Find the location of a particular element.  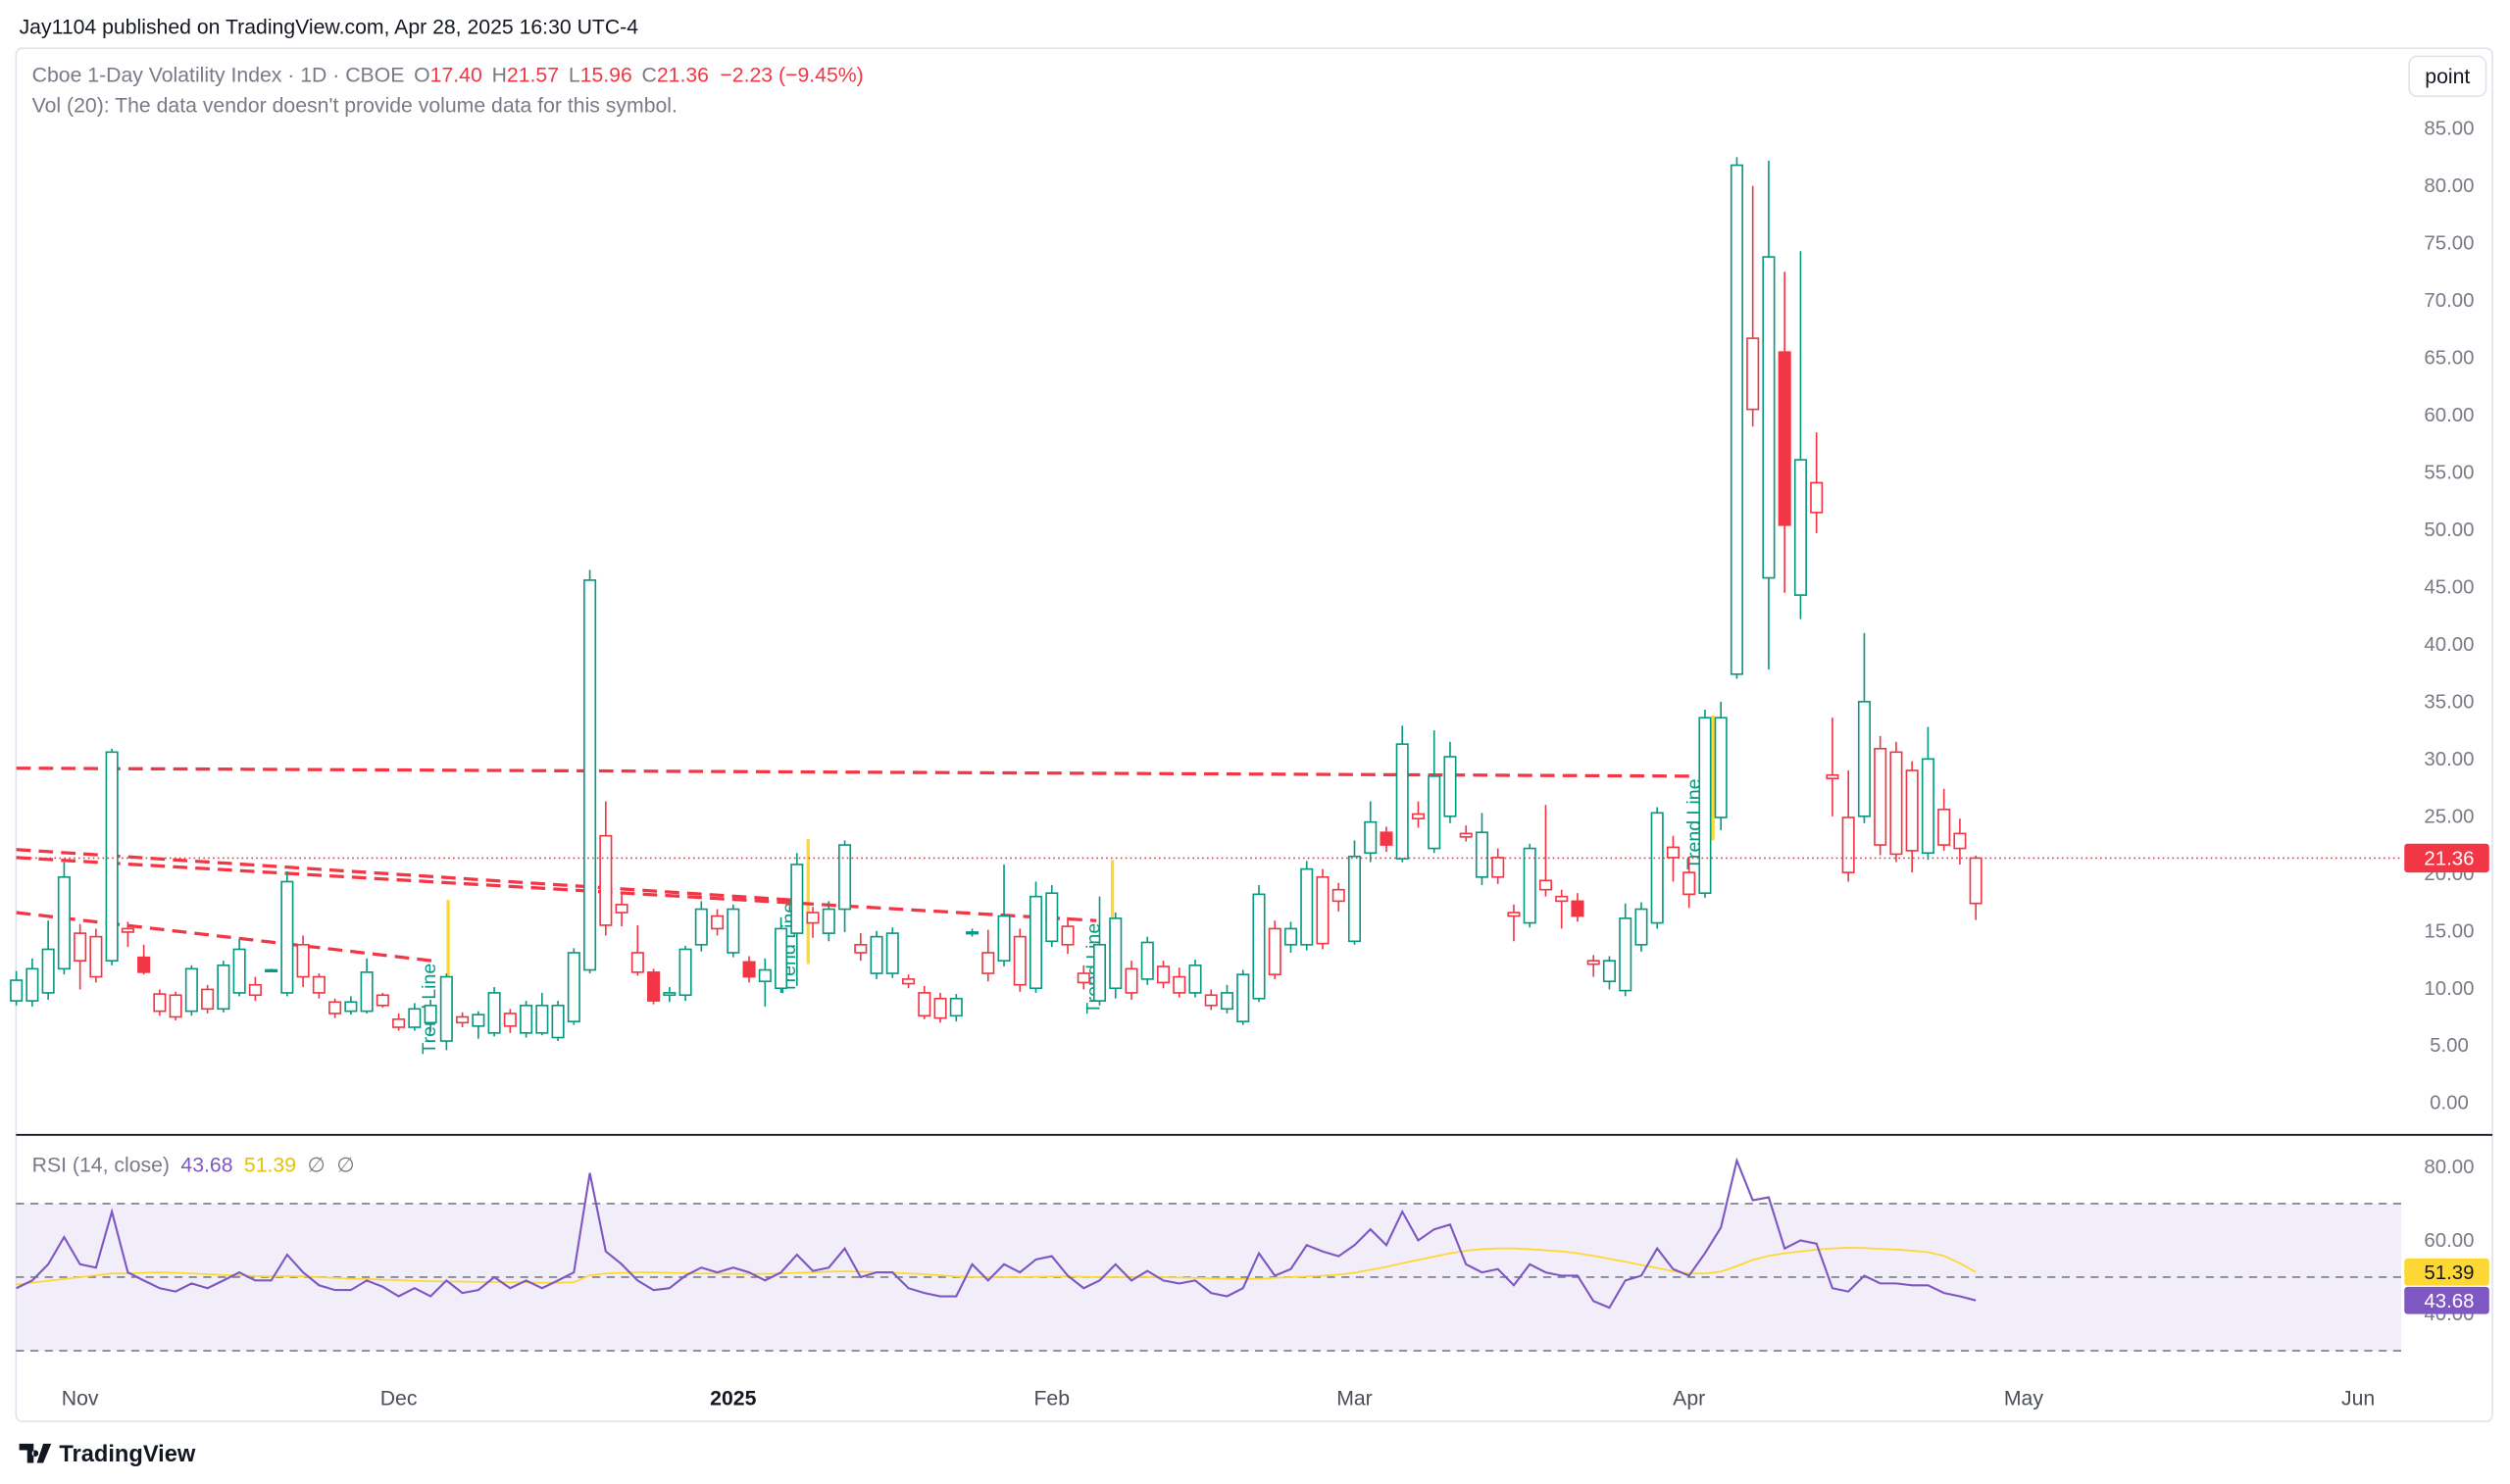

y-tick-label: 50.00 is located at coordinates (2449, 530).